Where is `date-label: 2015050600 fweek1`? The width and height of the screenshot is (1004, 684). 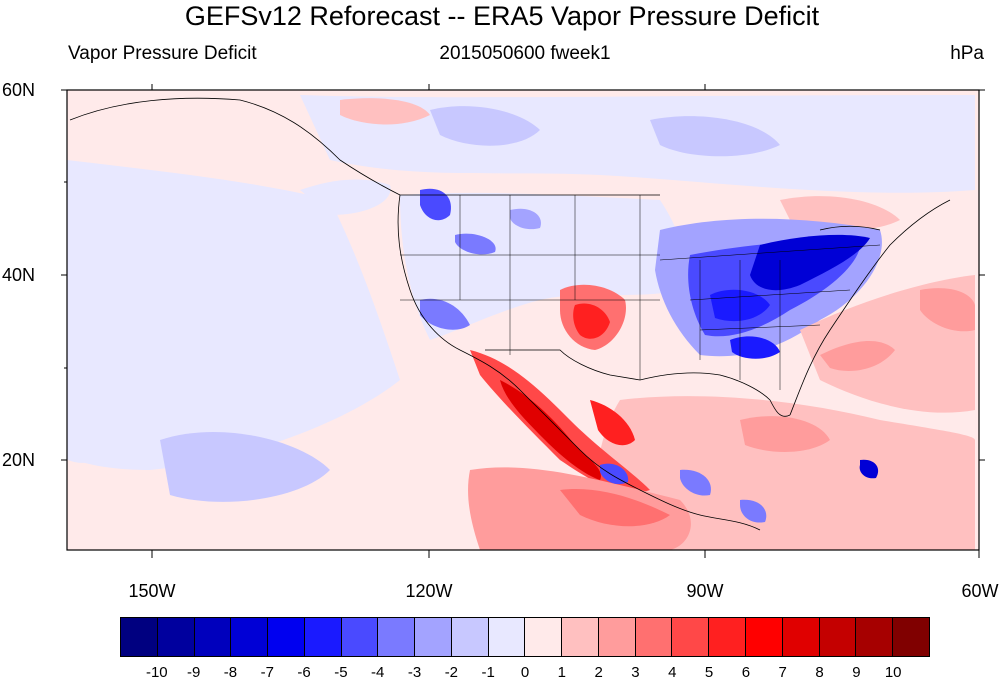 date-label: 2015050600 fweek1 is located at coordinates (525, 53).